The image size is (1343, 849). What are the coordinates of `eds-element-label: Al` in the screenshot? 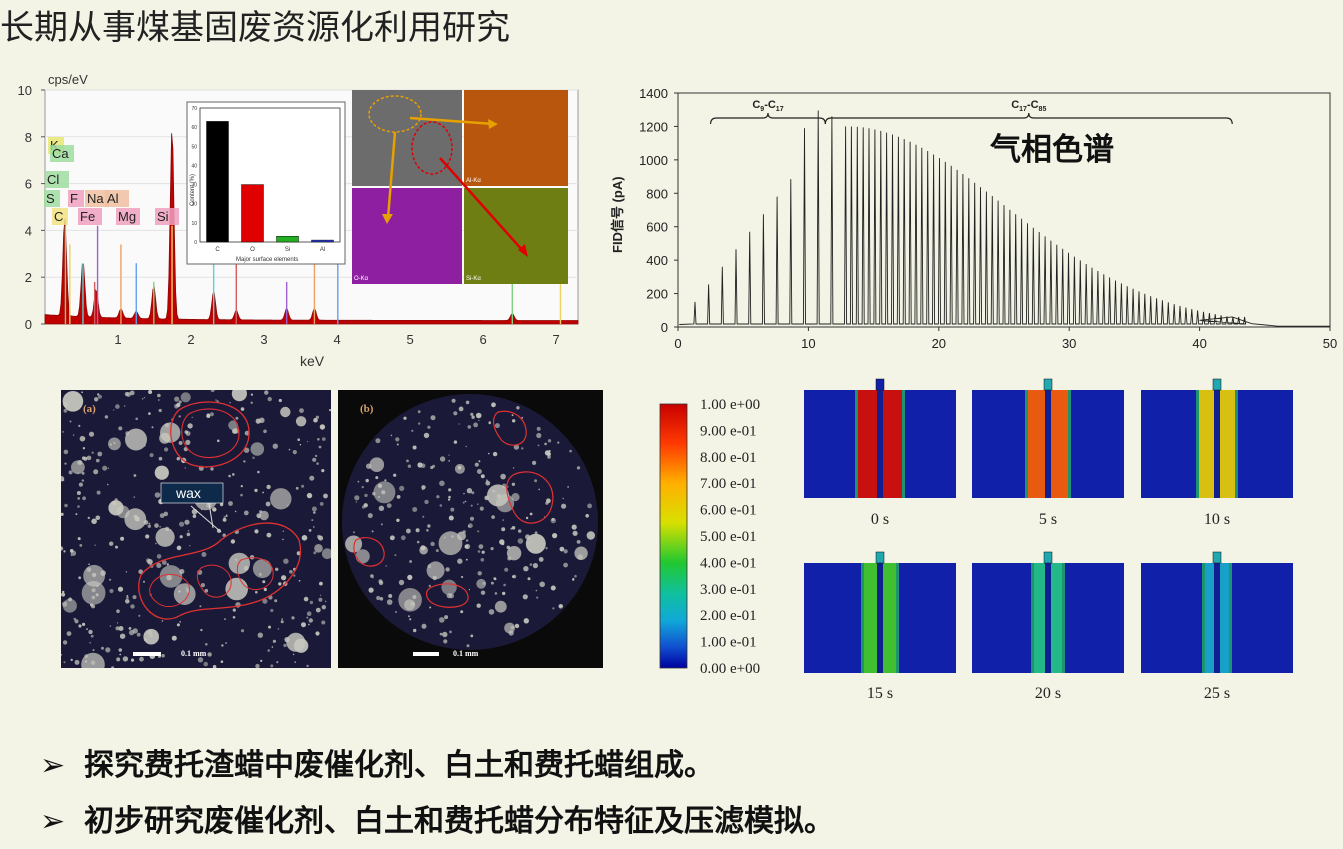 It's located at (113, 198).